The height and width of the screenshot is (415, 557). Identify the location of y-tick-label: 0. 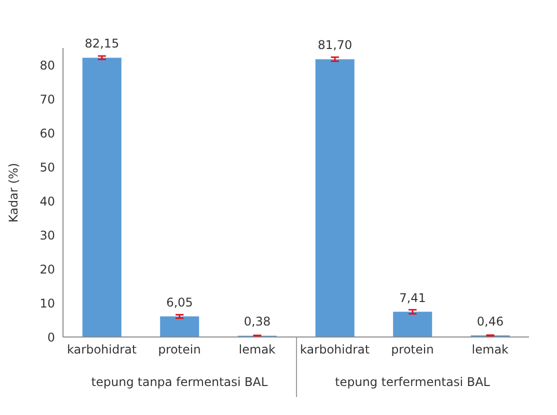
(51, 337).